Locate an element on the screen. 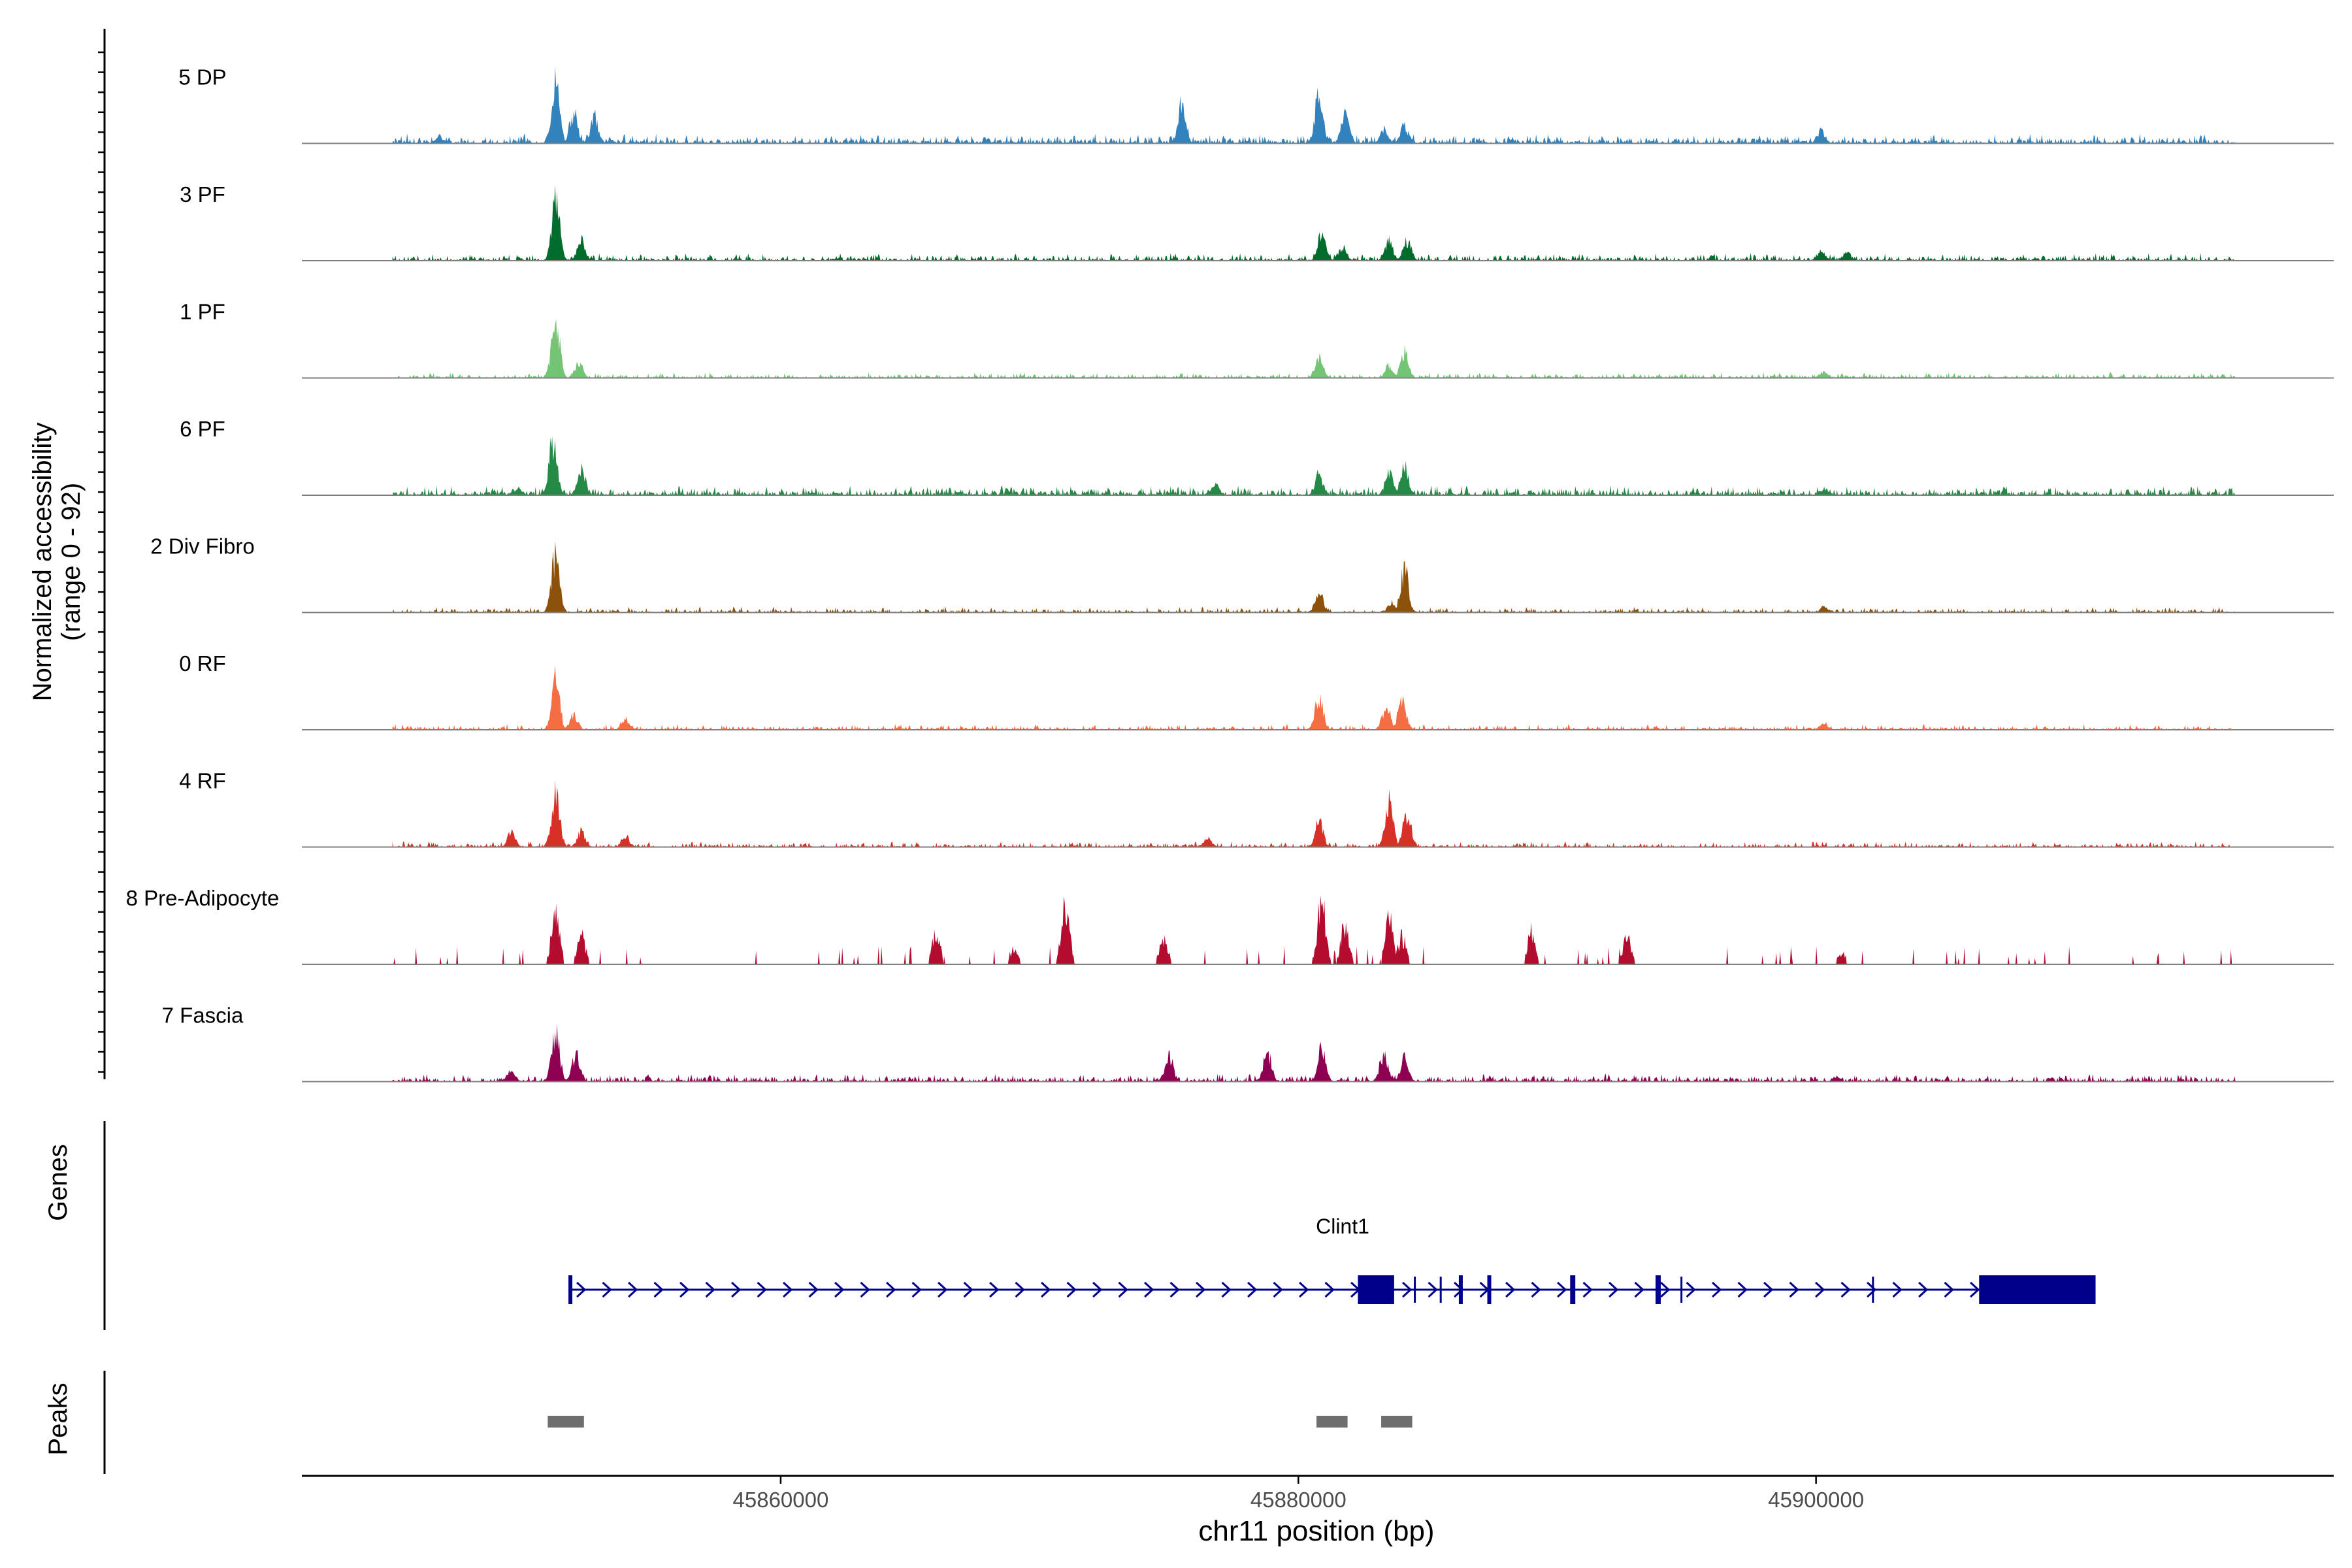  x-tick-label: 45880000 is located at coordinates (1298, 1500).